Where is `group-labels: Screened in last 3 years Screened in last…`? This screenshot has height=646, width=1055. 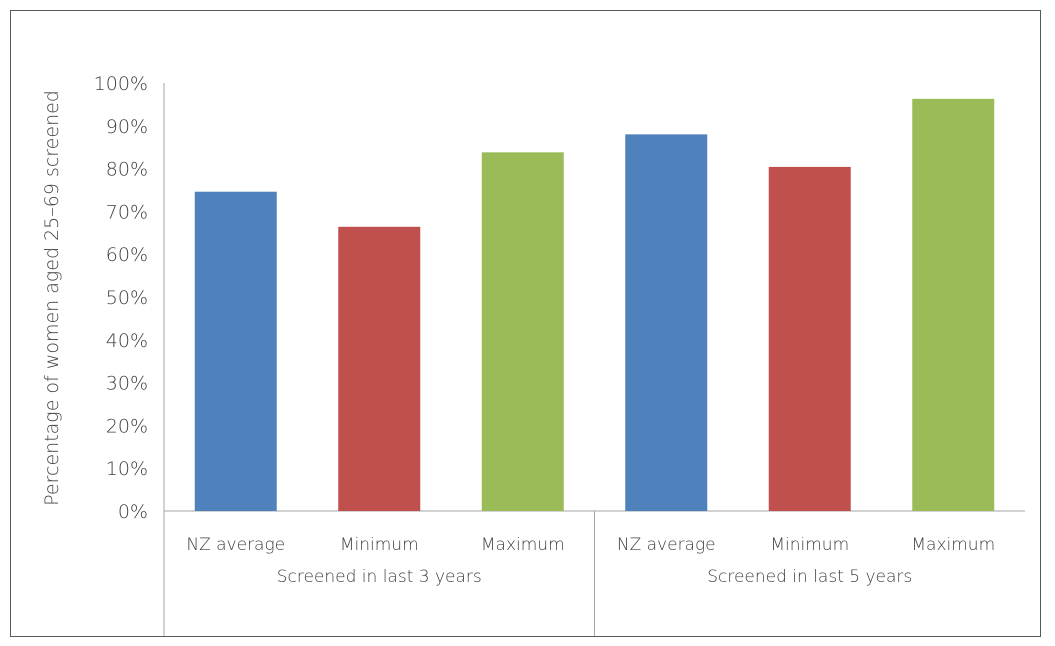 group-labels: Screened in last 3 years Screened in last… is located at coordinates (595, 577).